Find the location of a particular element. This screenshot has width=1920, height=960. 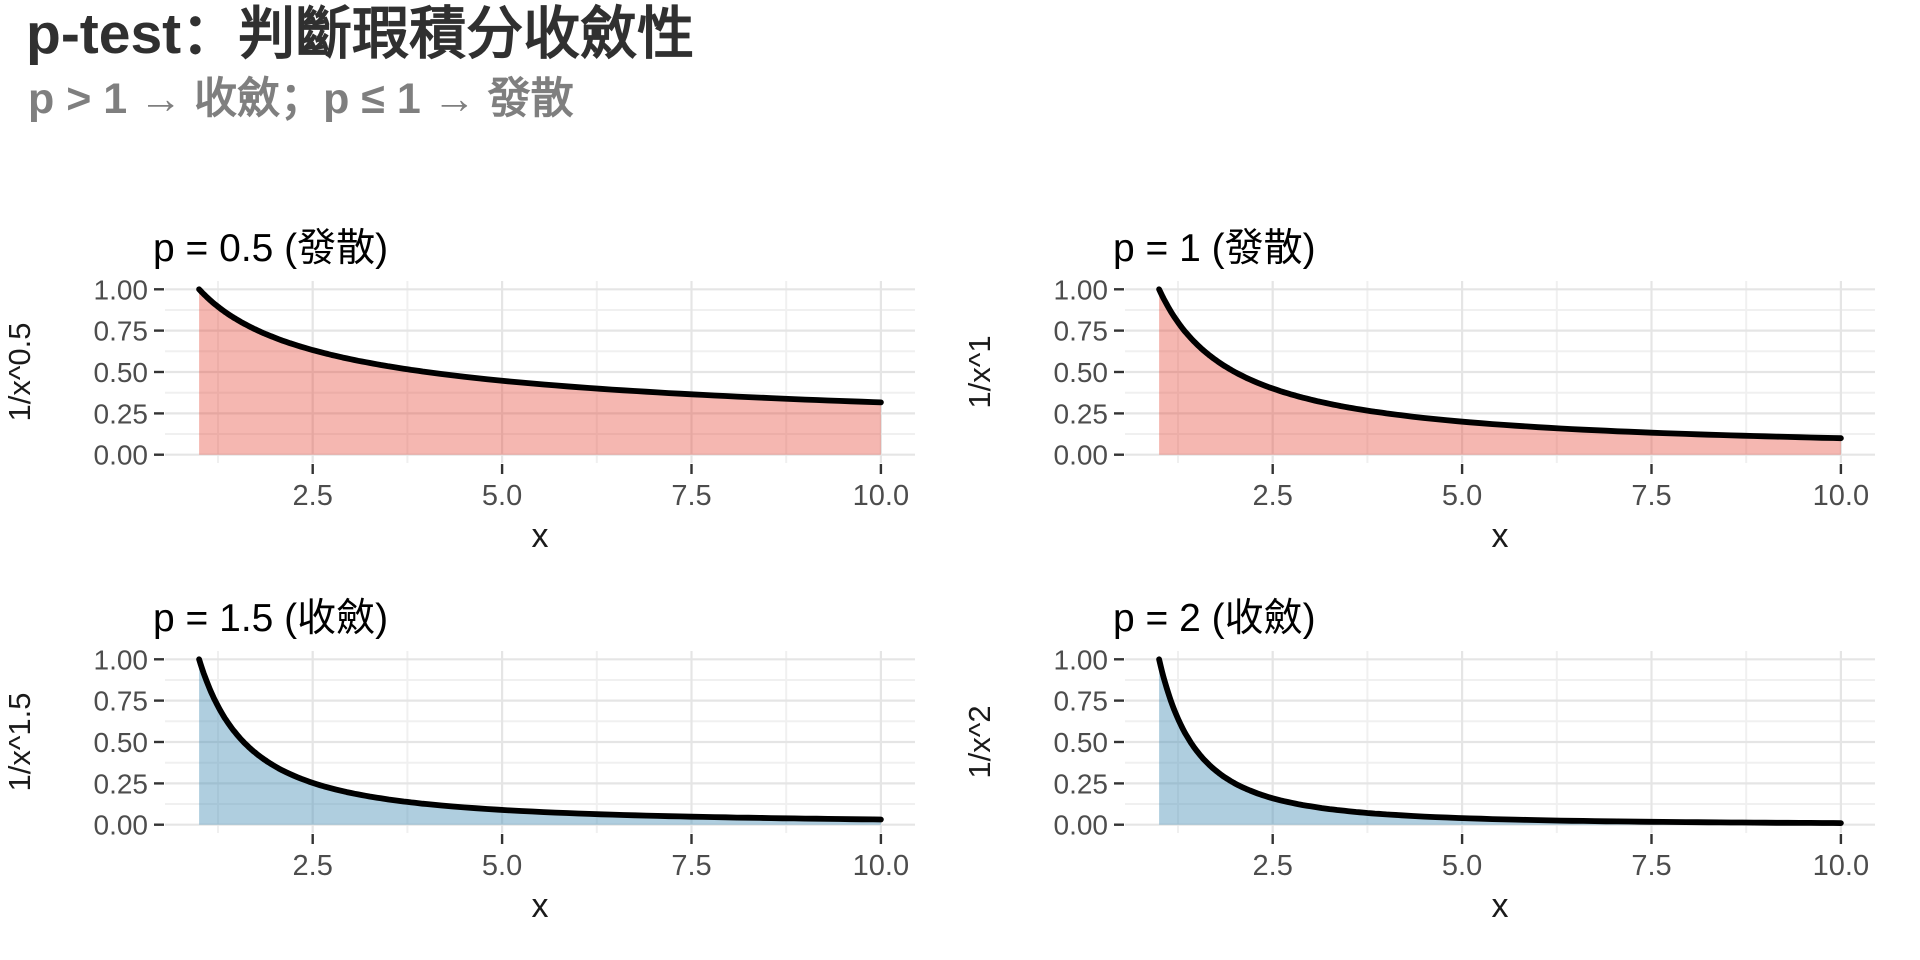

y-axis-title: 1/x^2 is located at coordinates (979, 741).